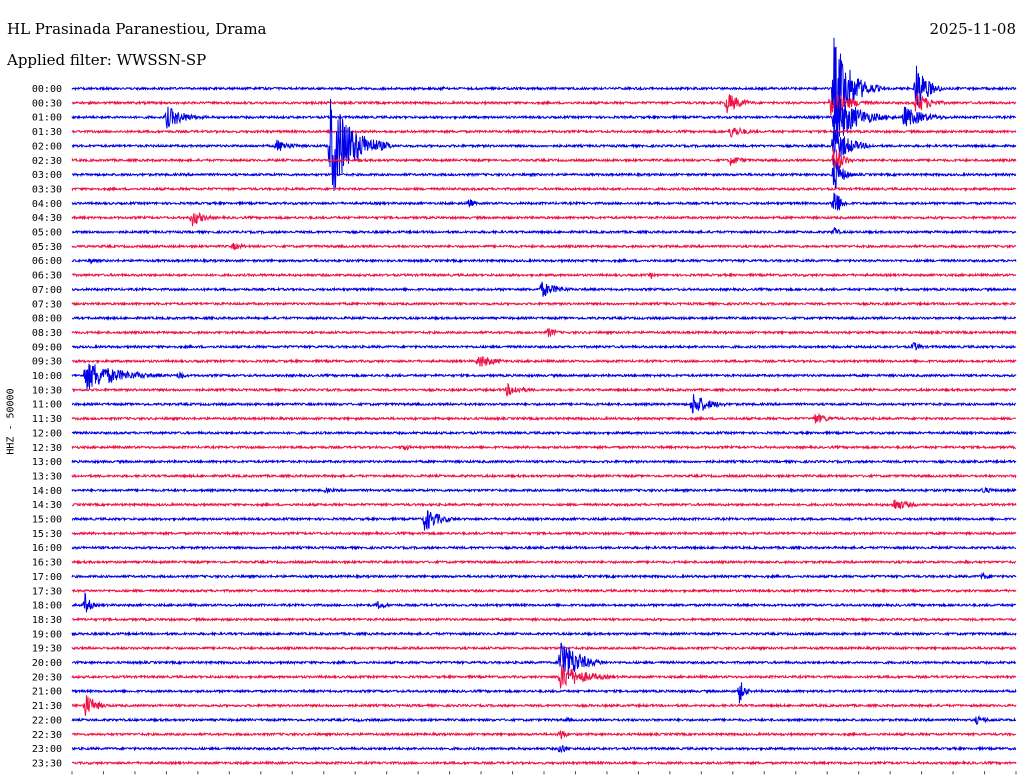 The image size is (1024, 780). Describe the element at coordinates (47, 749) in the screenshot. I see `row-label: 23:00` at that location.